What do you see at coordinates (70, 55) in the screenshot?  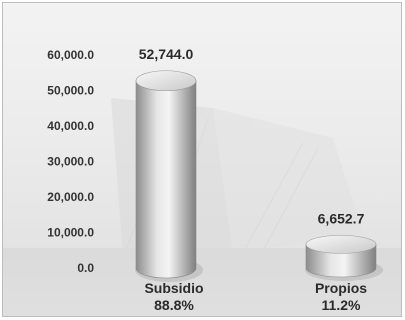 I see `y-tick-label: 60,000.0` at bounding box center [70, 55].